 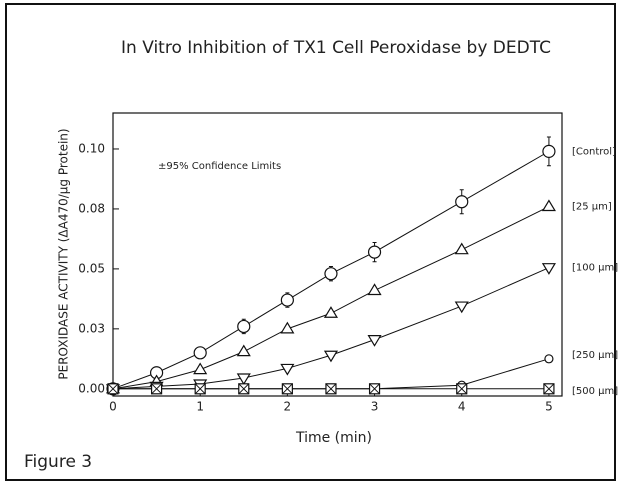 What do you see at coordinates (592, 207) in the screenshot?
I see `legend-label: [25 μm]` at bounding box center [592, 207].